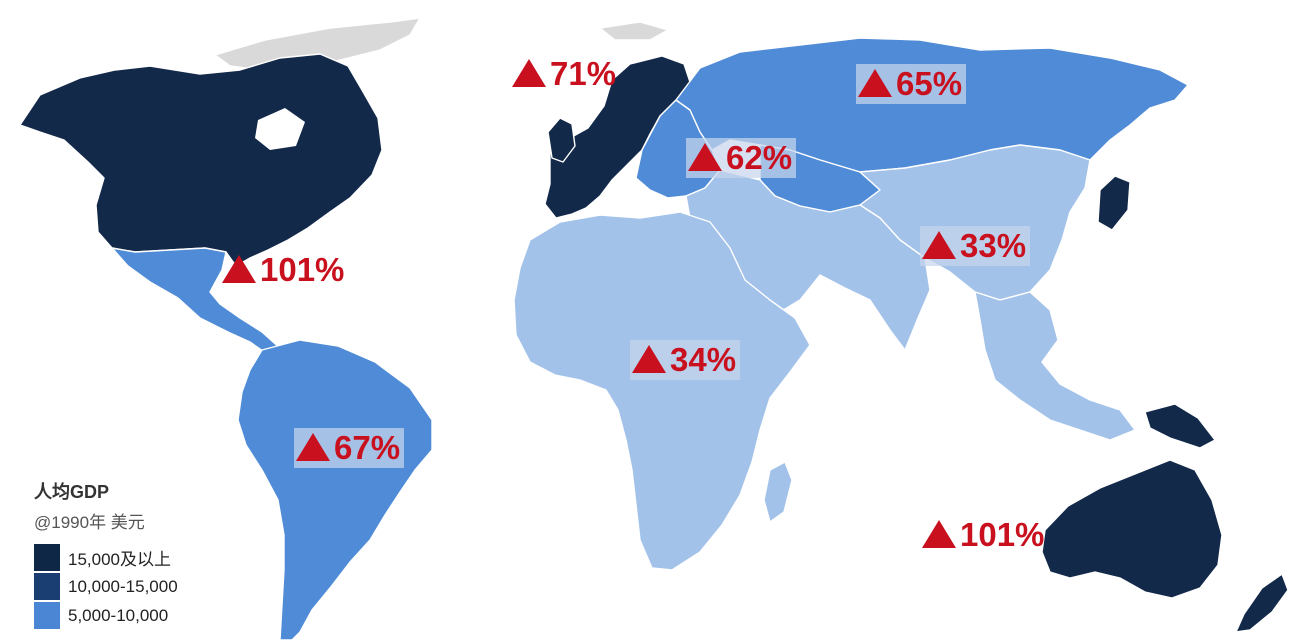 This screenshot has width=1312, height=640. Describe the element at coordinates (634, 31) in the screenshot. I see `region-svalbard` at that location.